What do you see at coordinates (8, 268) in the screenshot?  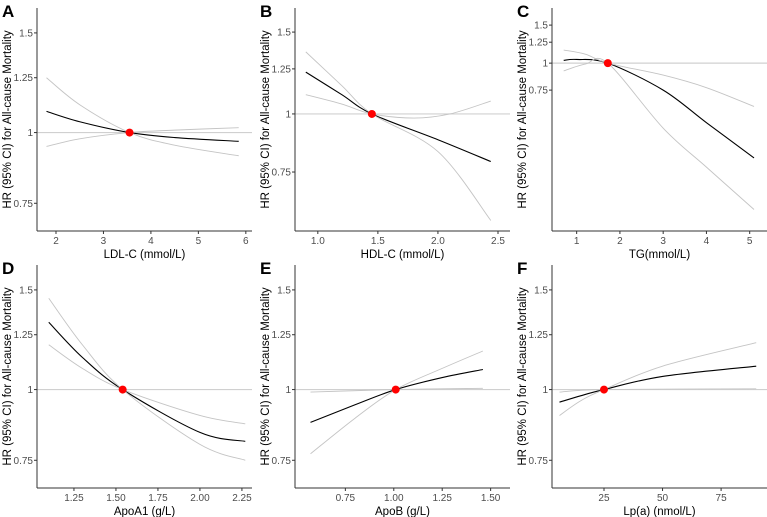 I see `panel-letter: D` at bounding box center [8, 268].